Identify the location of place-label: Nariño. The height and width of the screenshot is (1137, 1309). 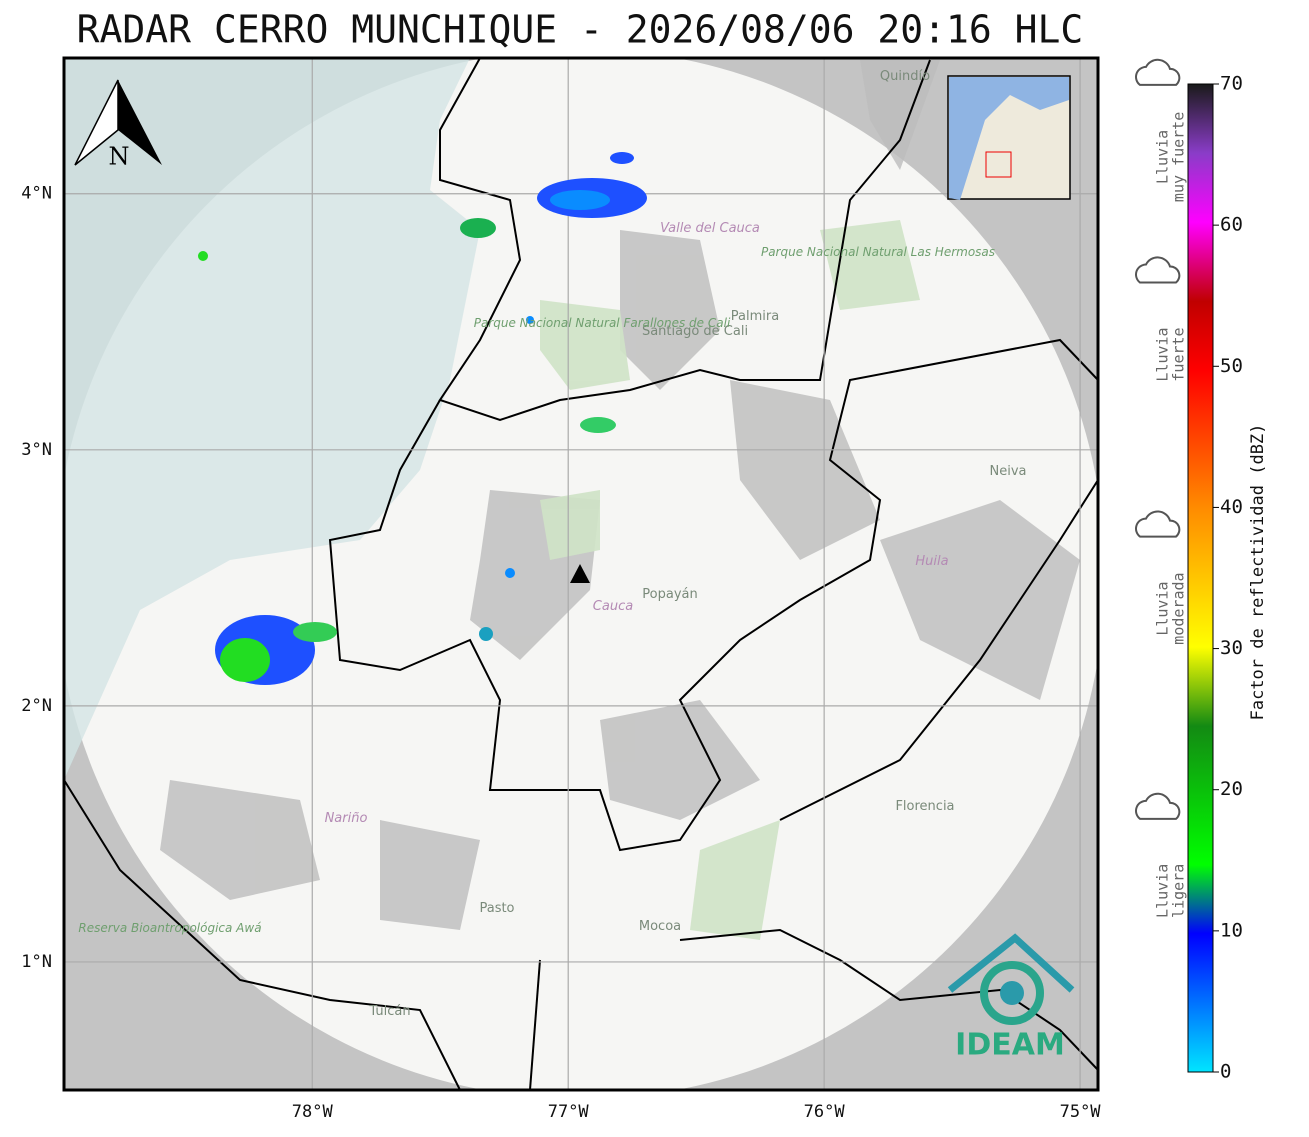
(346, 818).